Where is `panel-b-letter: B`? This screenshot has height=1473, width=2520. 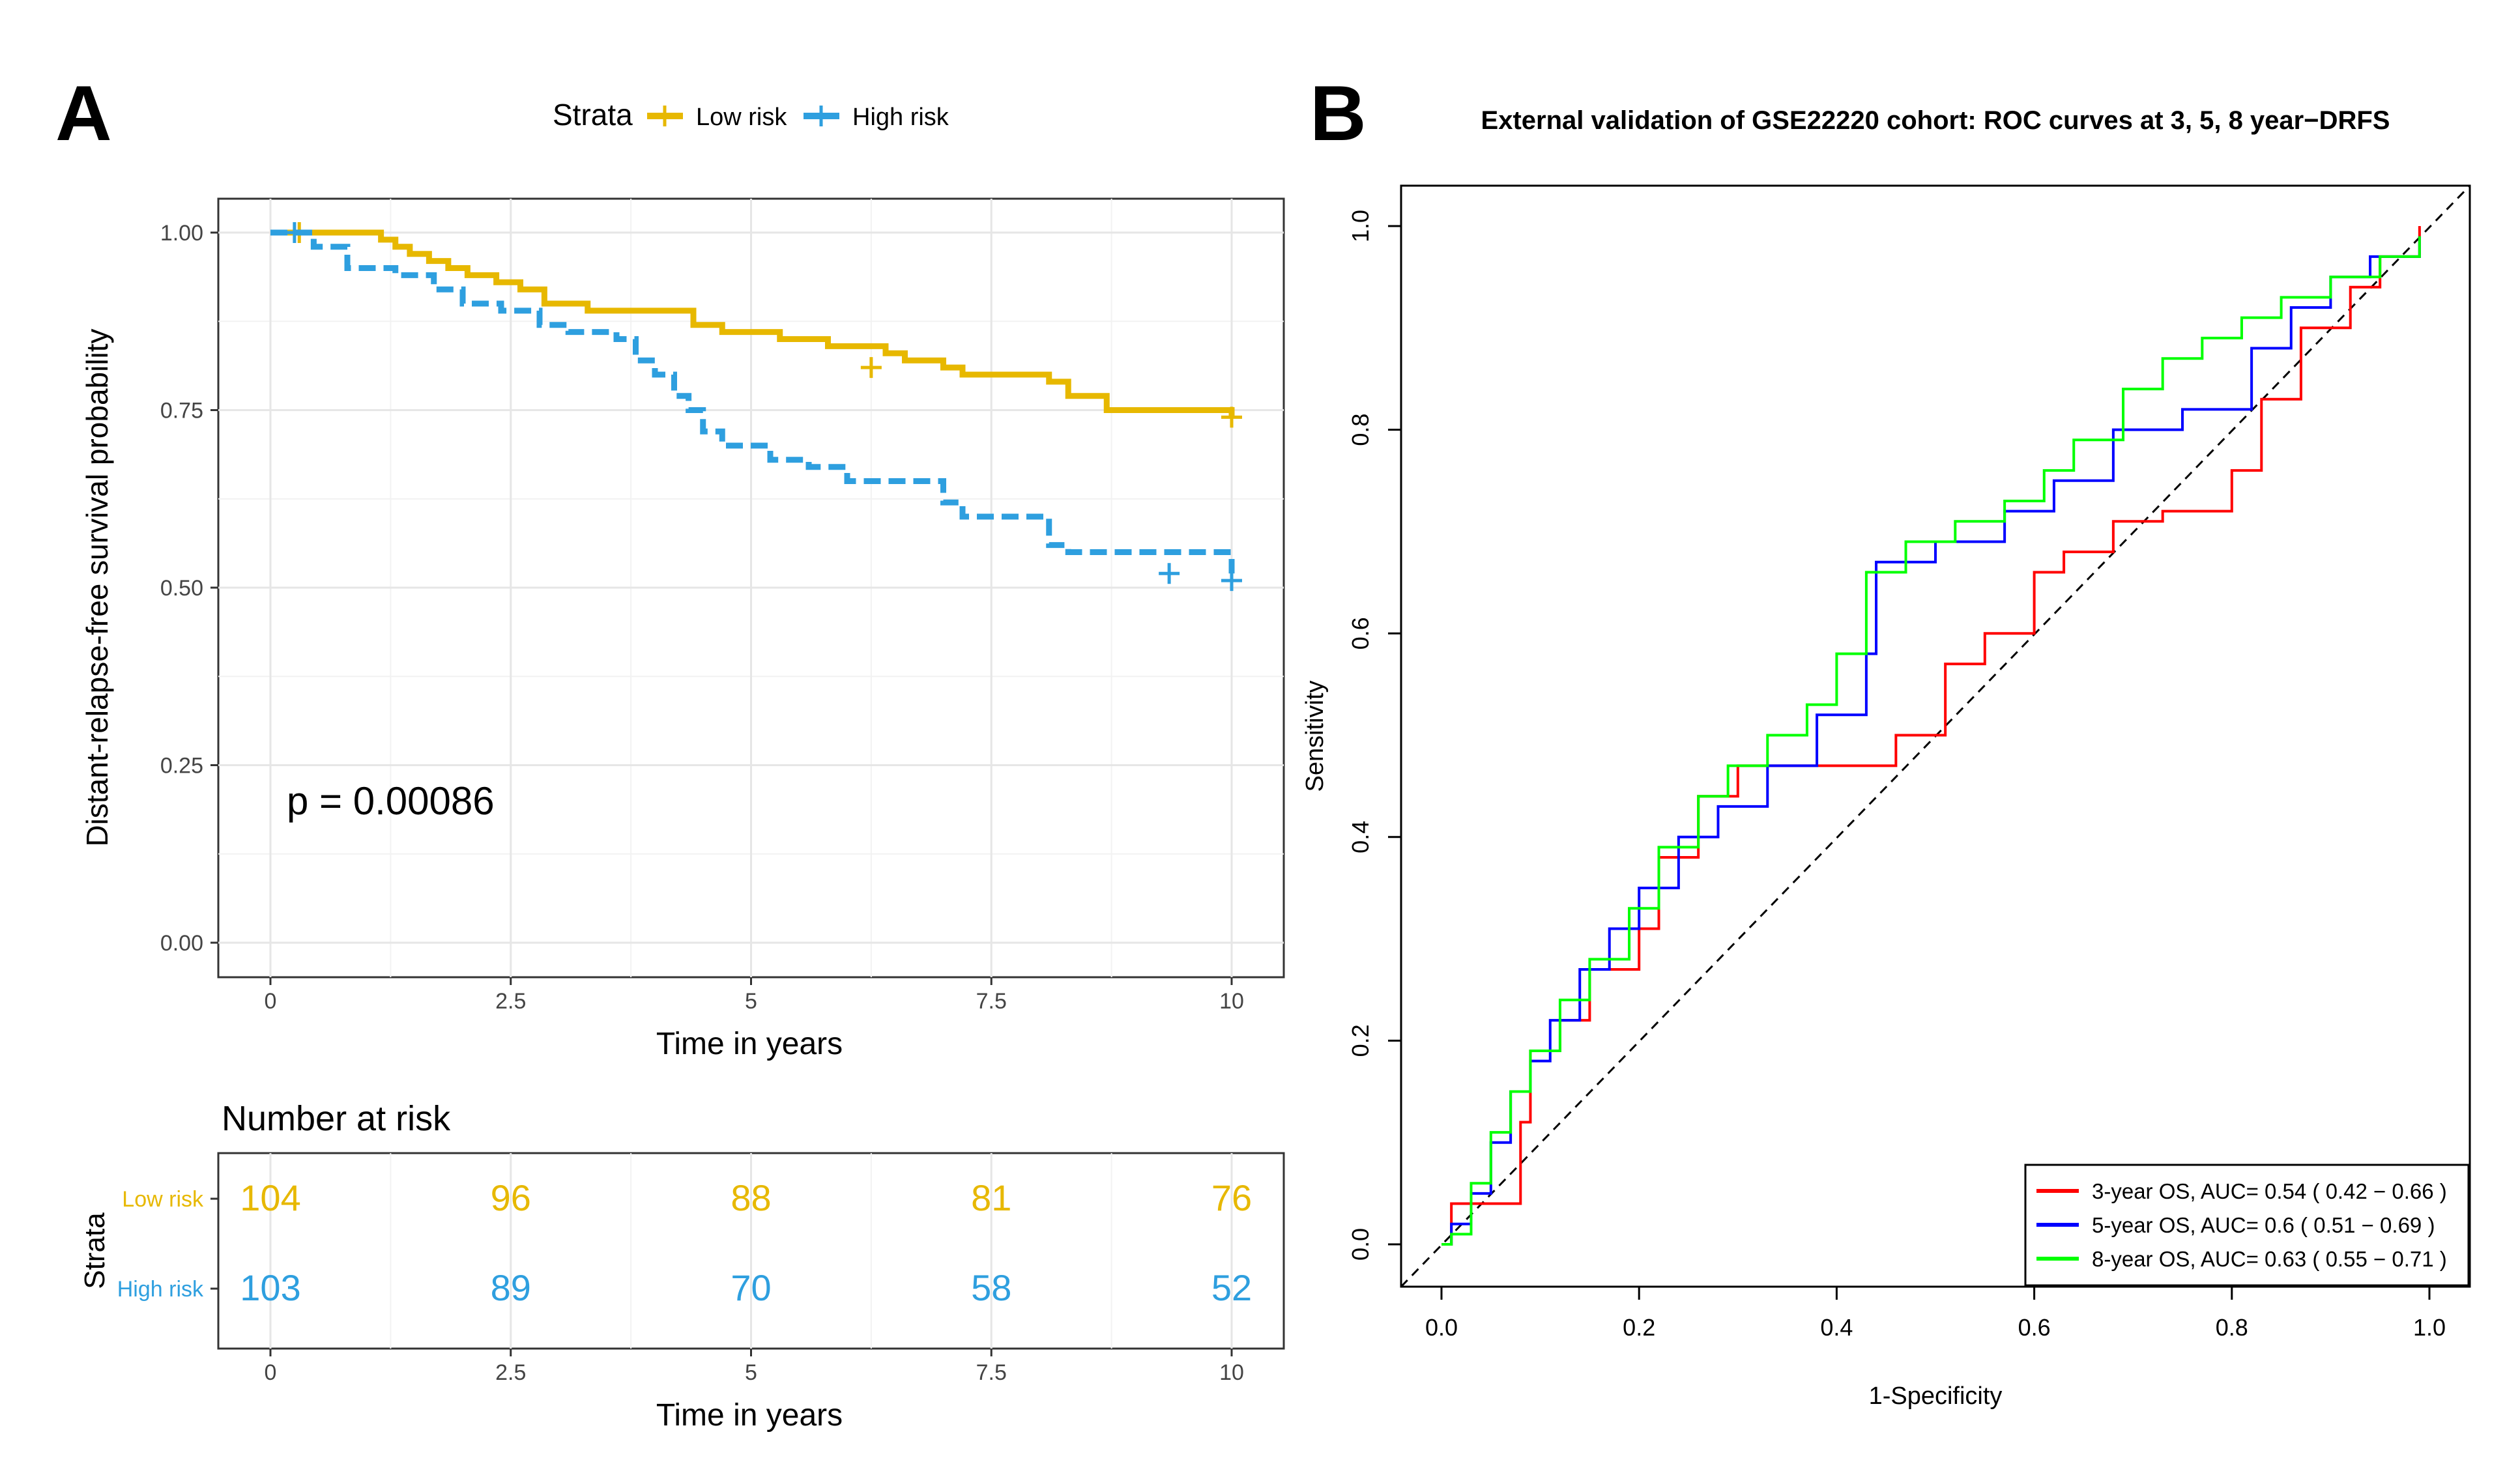
panel-b-letter: B is located at coordinates (1338, 113).